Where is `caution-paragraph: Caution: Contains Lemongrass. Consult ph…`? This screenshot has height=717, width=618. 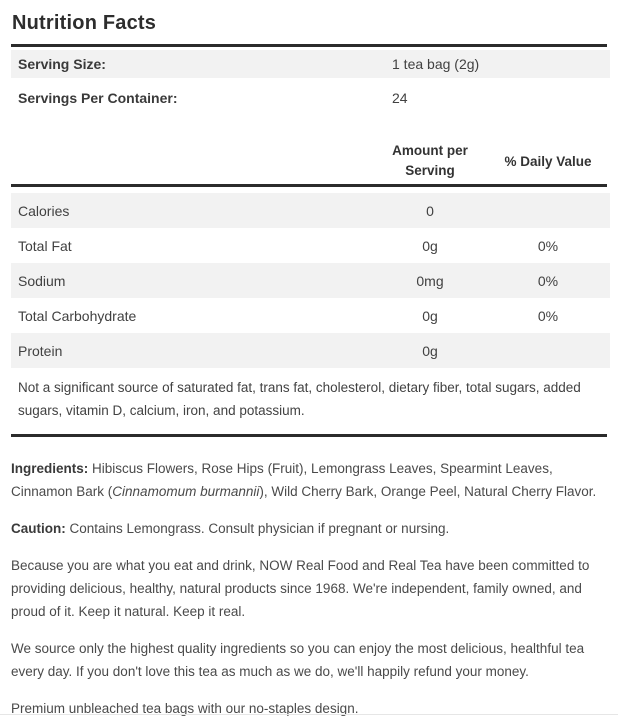 caution-paragraph: Caution: Contains Lemongrass. Consult ph… is located at coordinates (313, 528).